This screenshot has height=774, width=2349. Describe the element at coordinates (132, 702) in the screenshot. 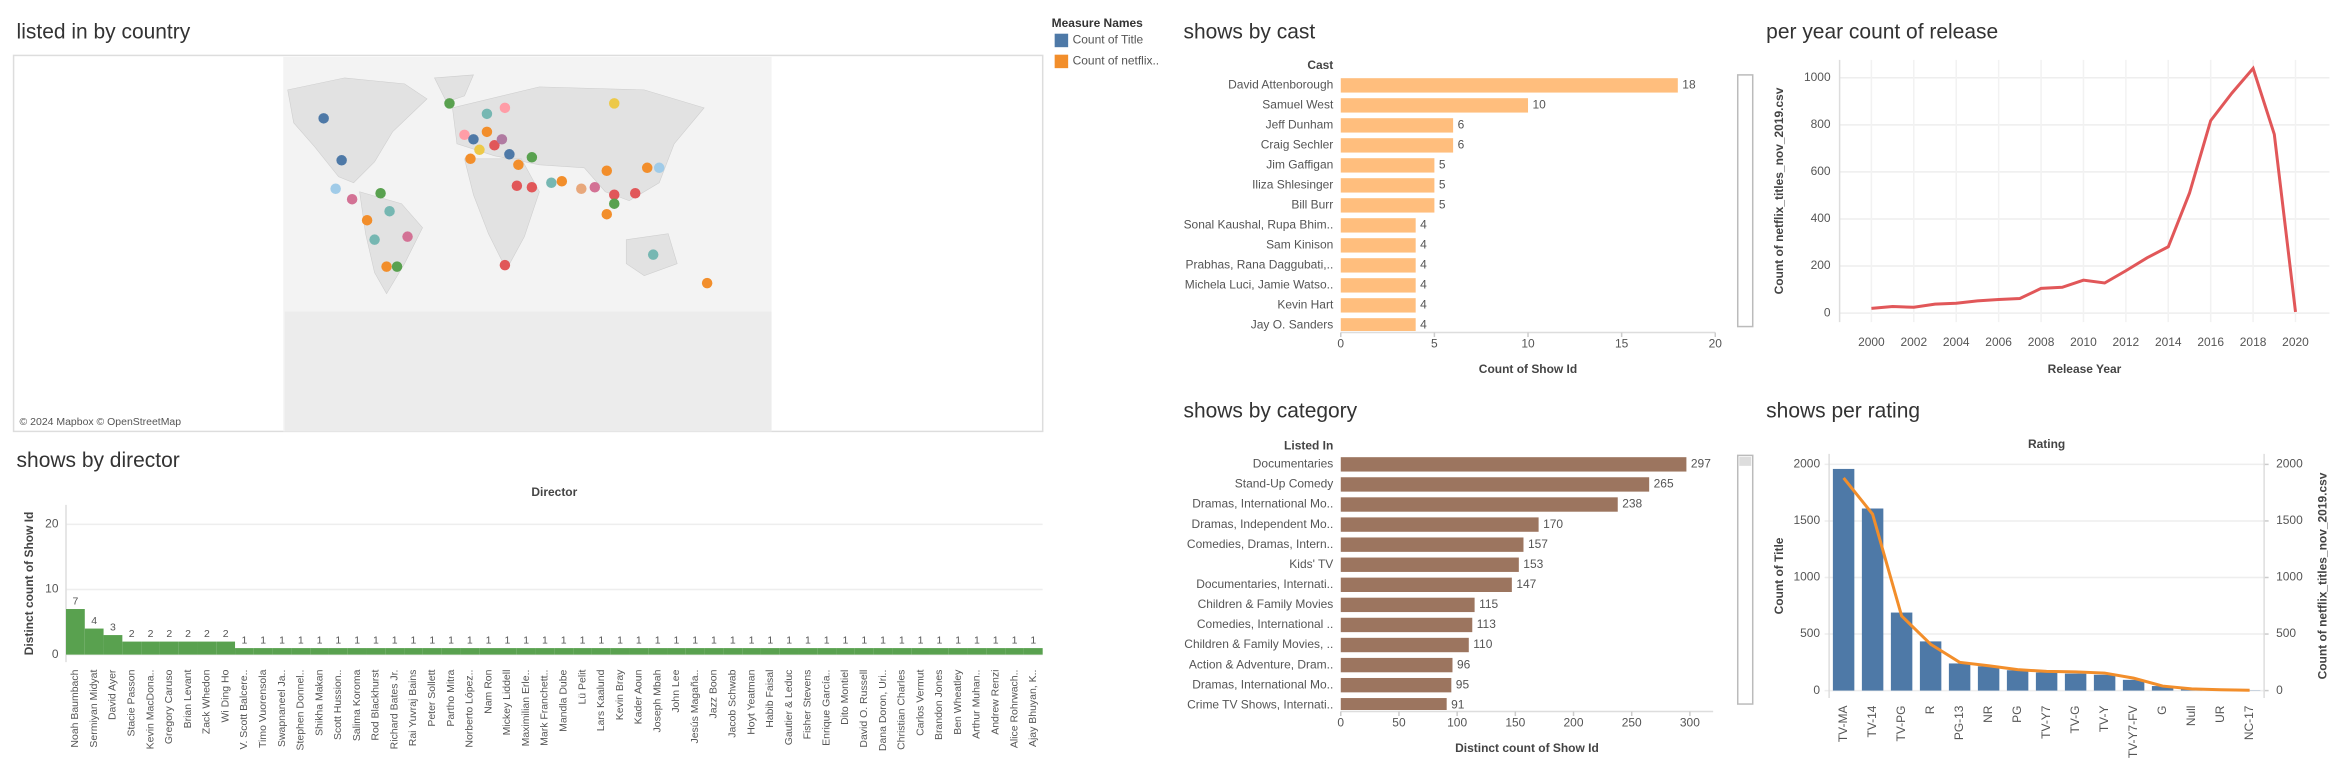

I see `x-tick-label: Stacie Passon` at that location.